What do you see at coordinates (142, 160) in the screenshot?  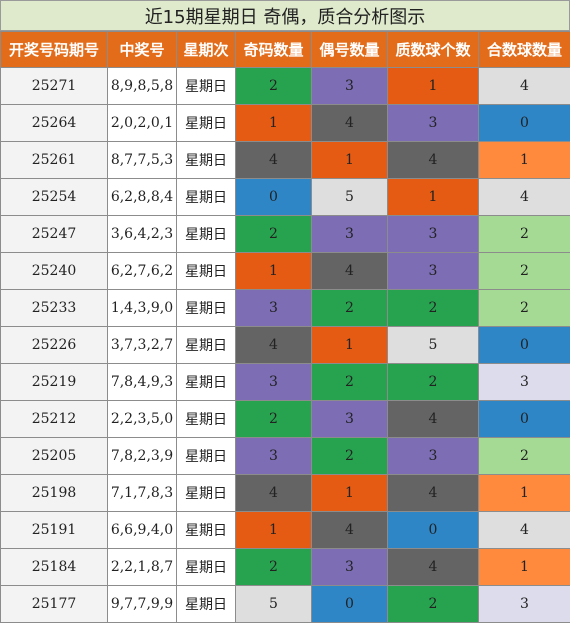 I see `winning-numbers-cell: 8,7,7,5,3` at bounding box center [142, 160].